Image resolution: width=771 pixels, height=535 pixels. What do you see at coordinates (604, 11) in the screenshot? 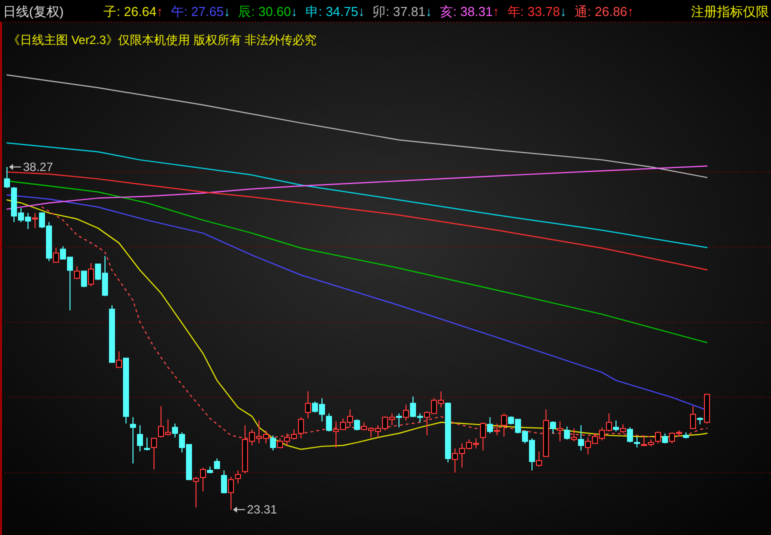
I see `text: 通: 26.86↑` at bounding box center [604, 11].